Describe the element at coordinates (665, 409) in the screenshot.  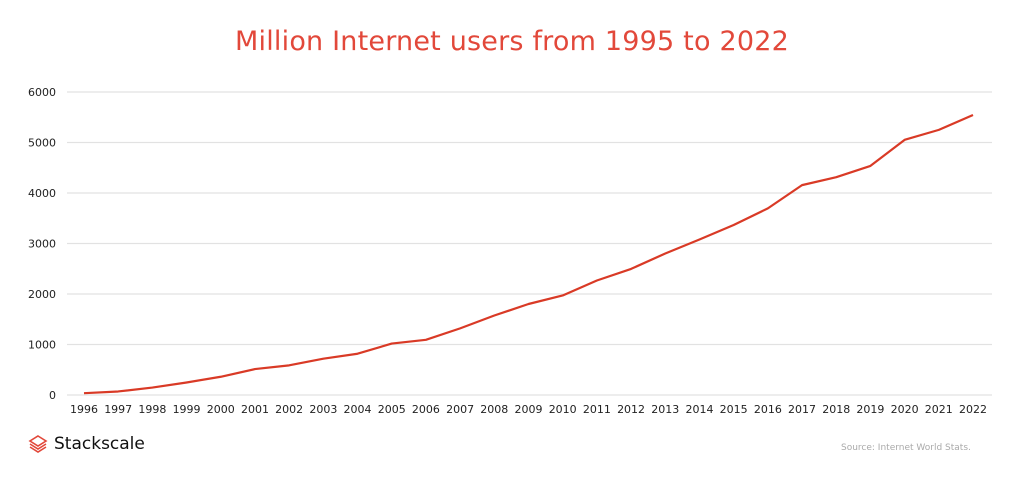
I see `x-tick-label: 2013` at that location.